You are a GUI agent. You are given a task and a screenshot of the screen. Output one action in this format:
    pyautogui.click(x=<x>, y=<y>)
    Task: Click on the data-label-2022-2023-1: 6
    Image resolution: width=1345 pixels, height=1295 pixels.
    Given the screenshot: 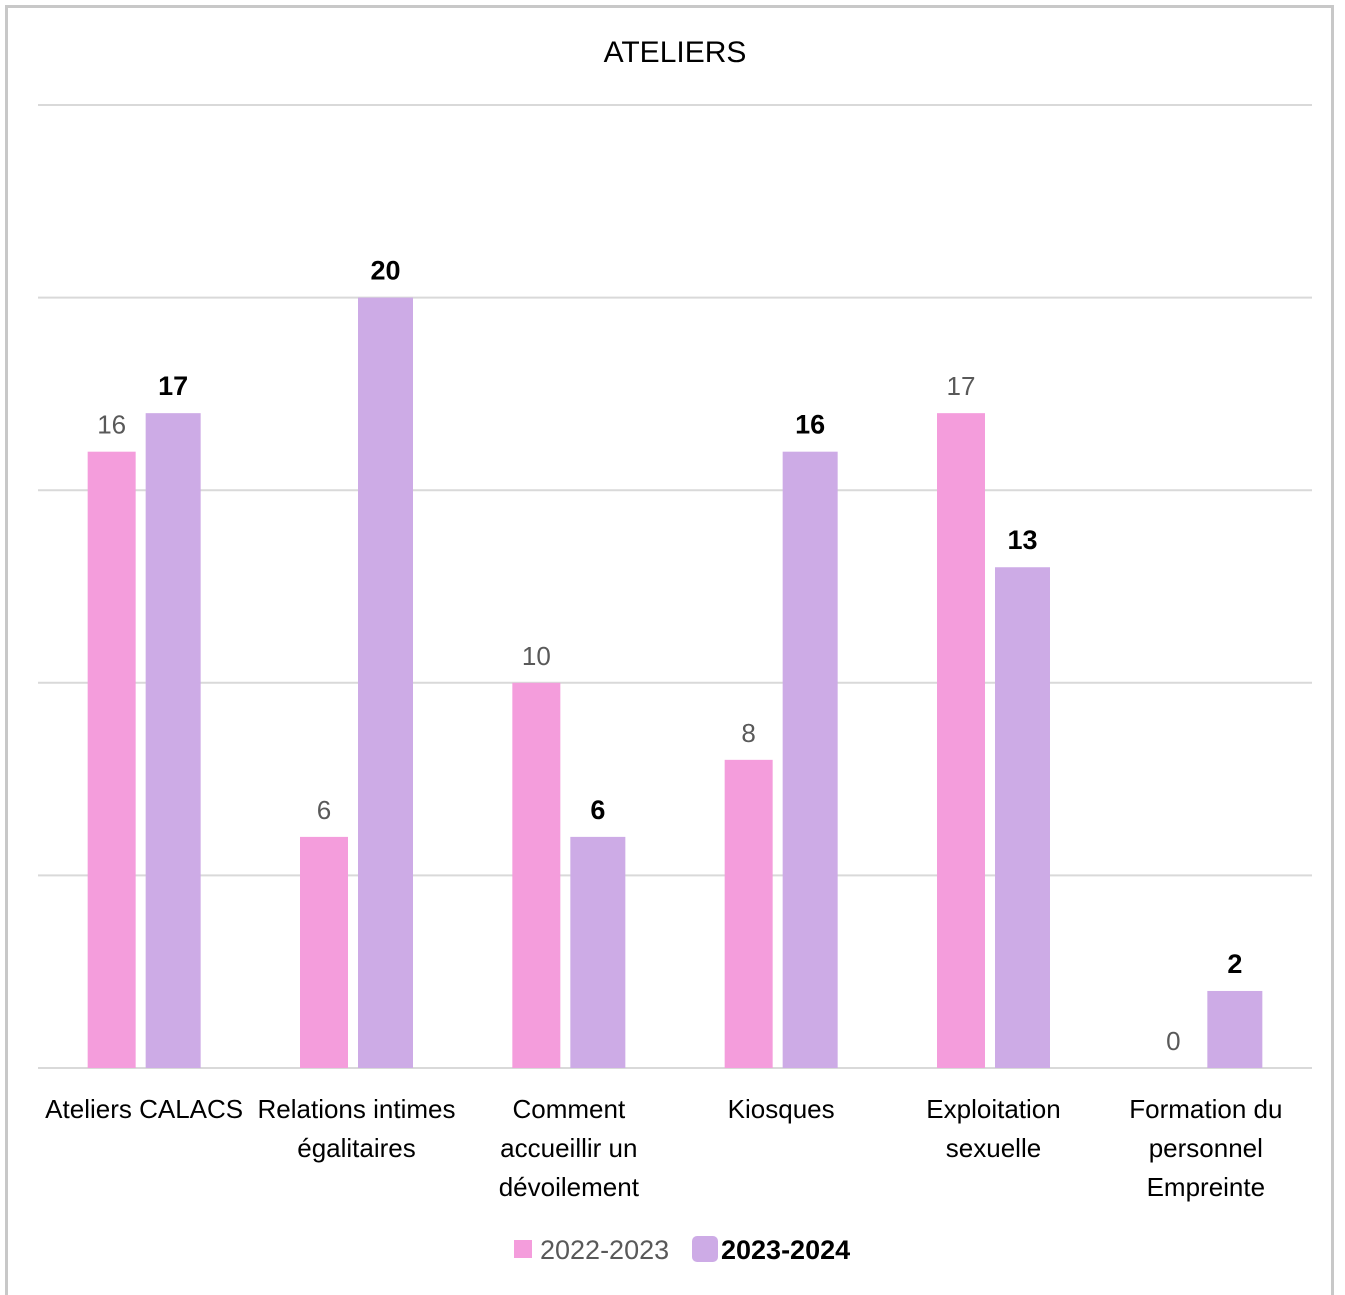 What is the action you would take?
    pyautogui.click(x=324, y=810)
    